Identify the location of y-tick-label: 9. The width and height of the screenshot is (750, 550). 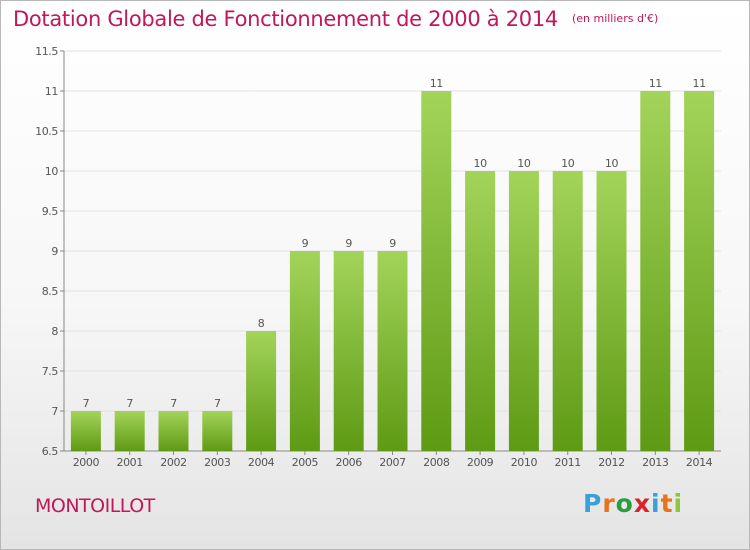
(54, 251).